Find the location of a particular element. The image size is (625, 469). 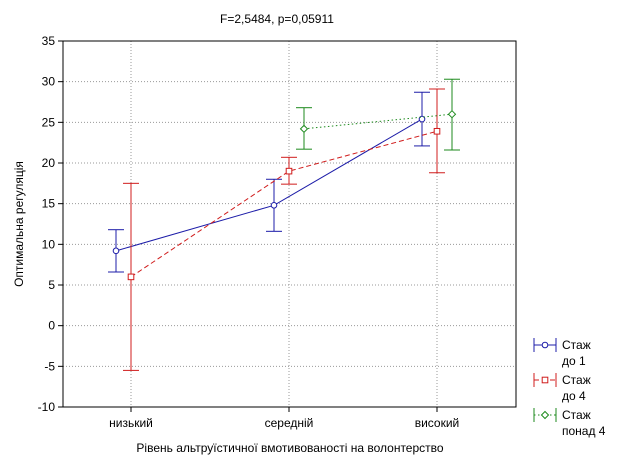

legend-item-3: Стаж понад 4 is located at coordinates (569, 423).